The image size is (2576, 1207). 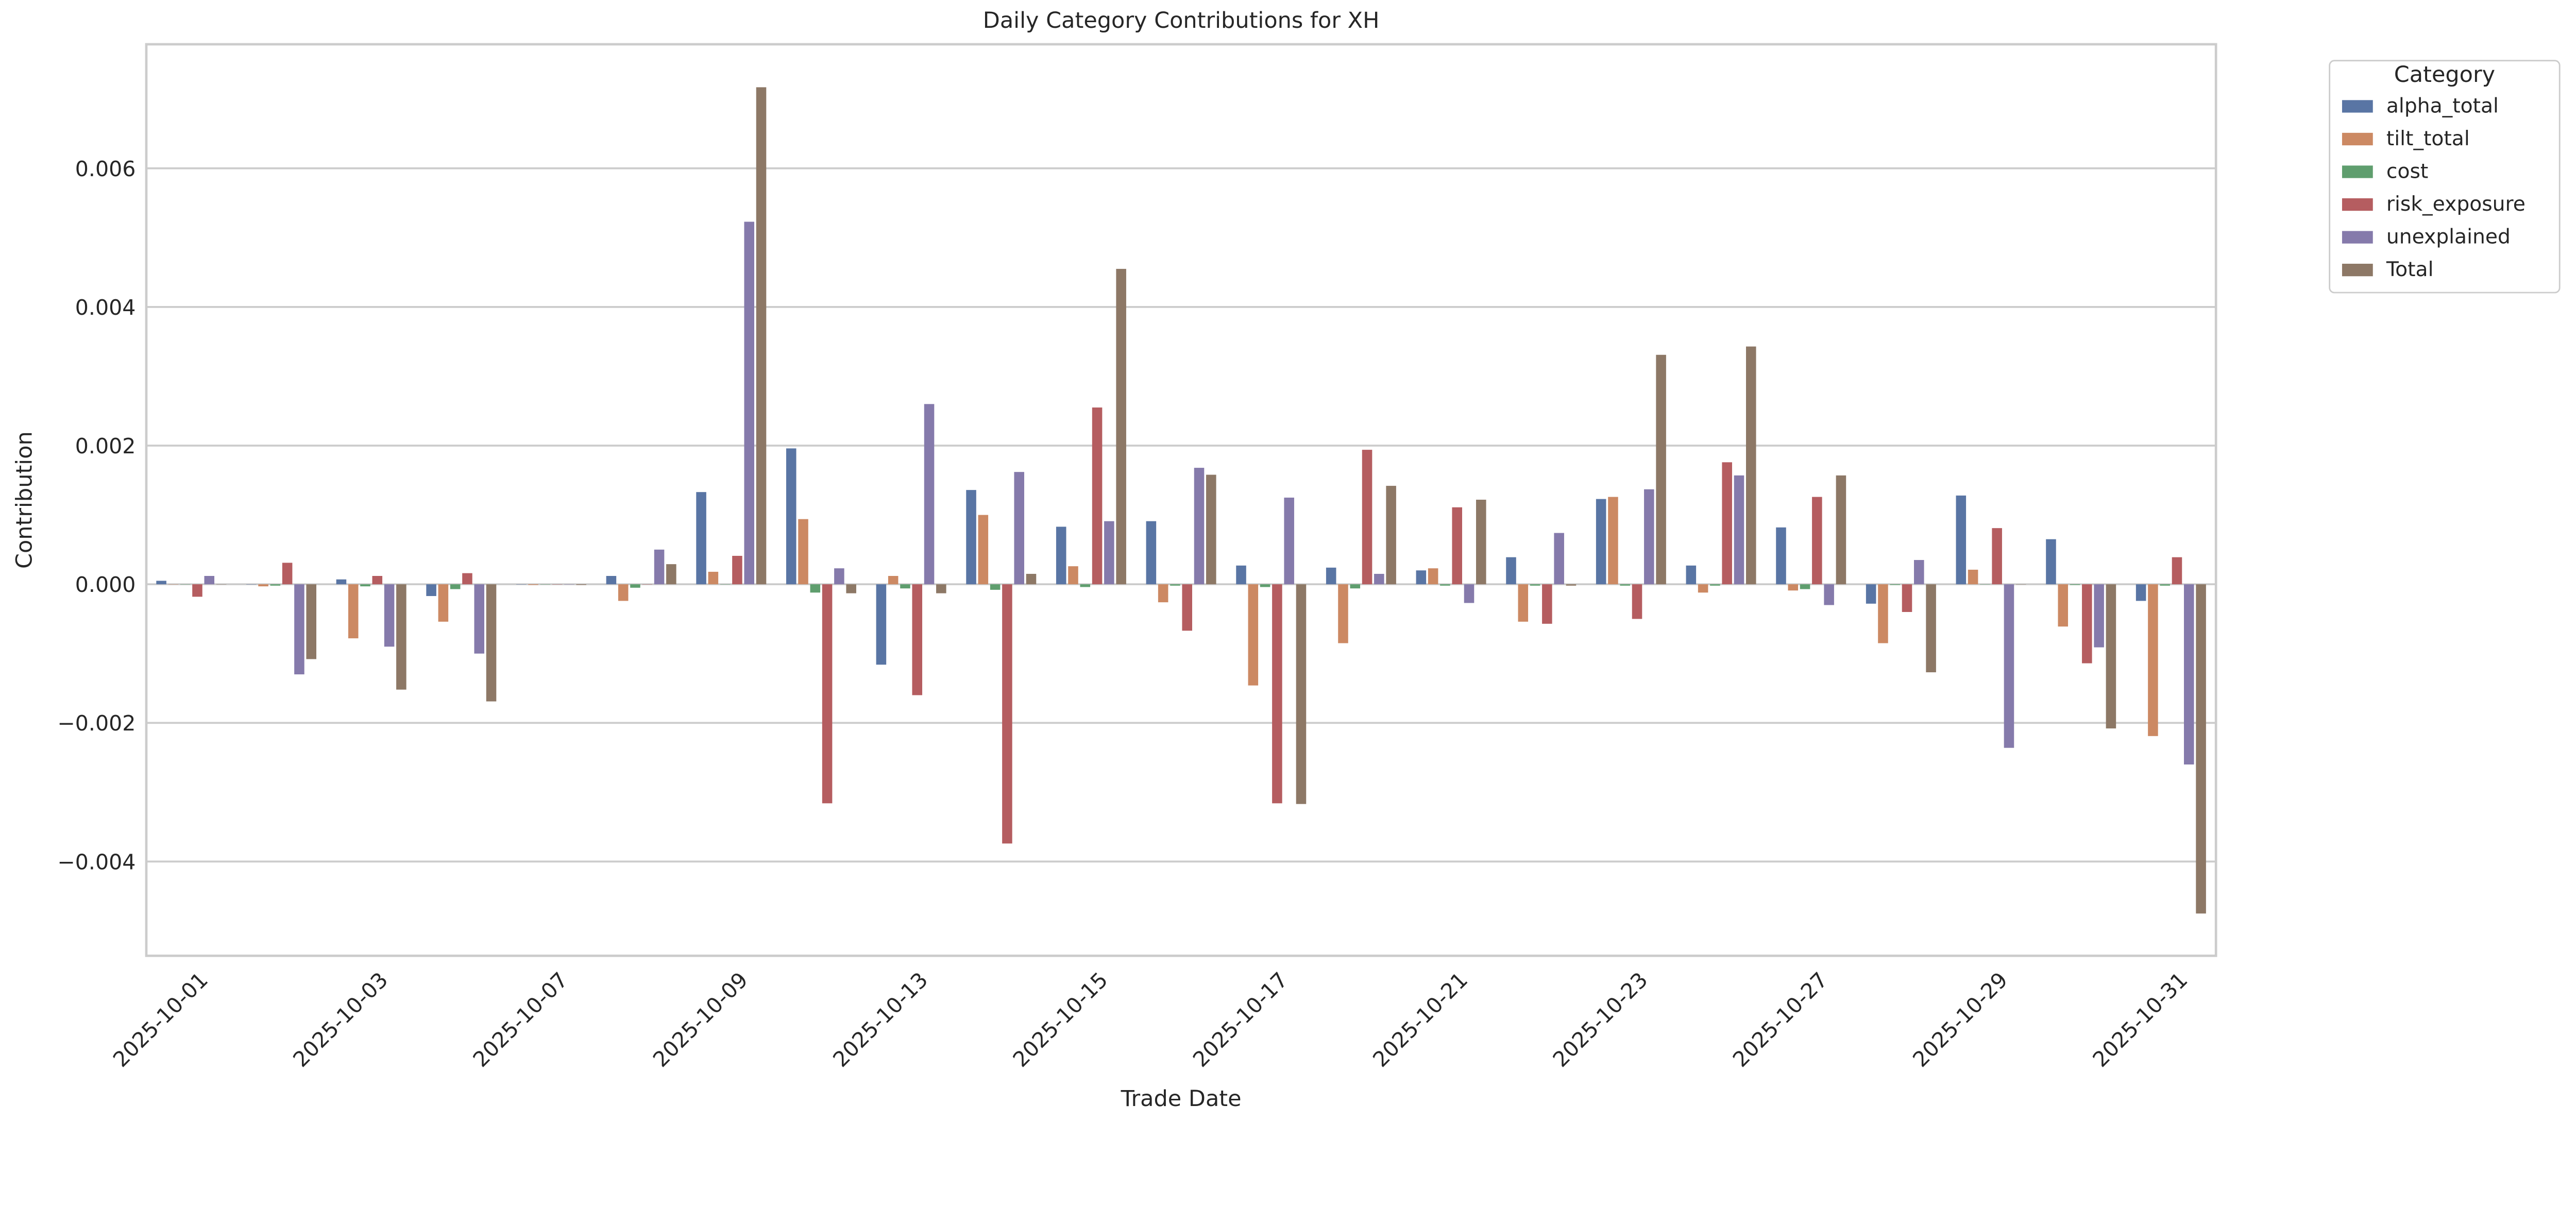 I want to click on legend-label: risk_exposure, so click(x=2456, y=204).